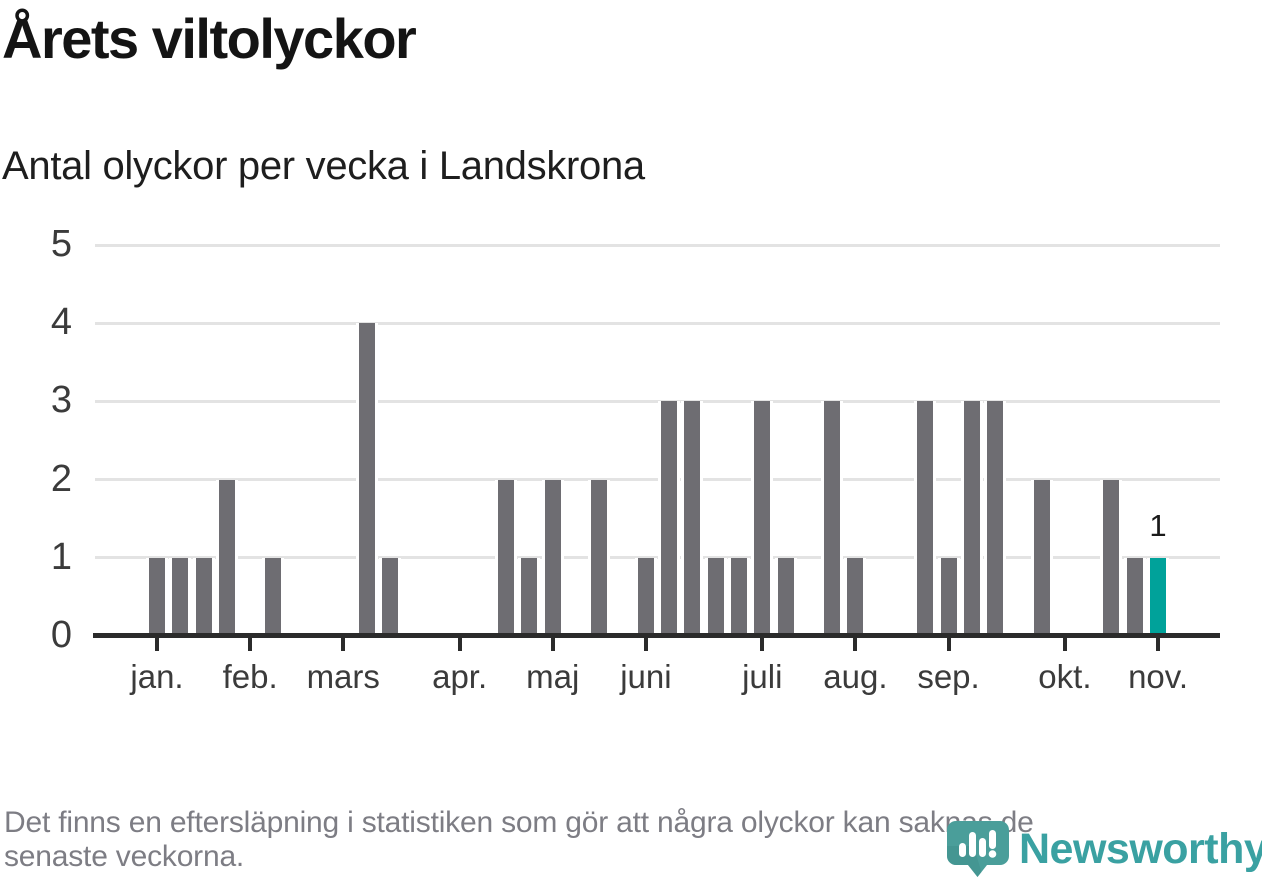 This screenshot has height=879, width=1262. Describe the element at coordinates (978, 849) in the screenshot. I see `newsworthy-icon` at that location.